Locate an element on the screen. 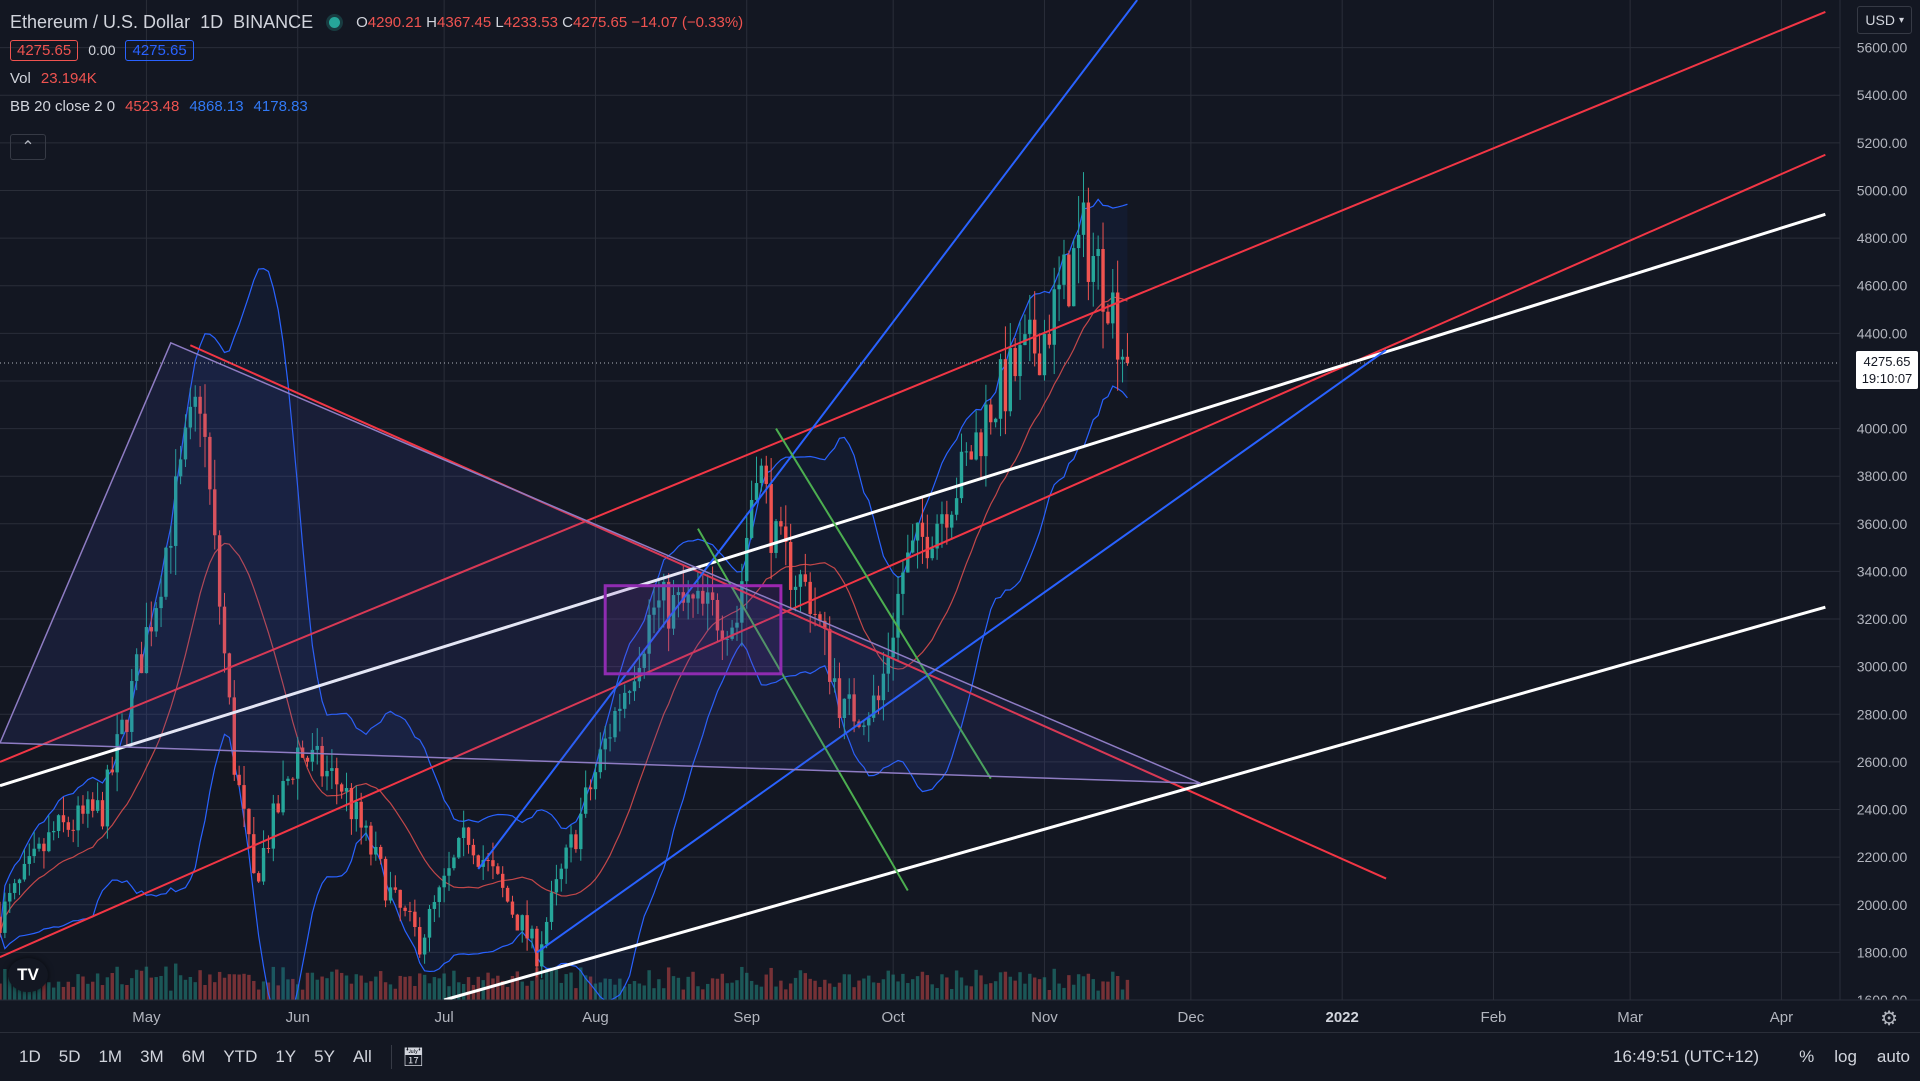 Image resolution: width=1920 pixels, height=1081 pixels. range-button-all: All is located at coordinates (362, 1056).